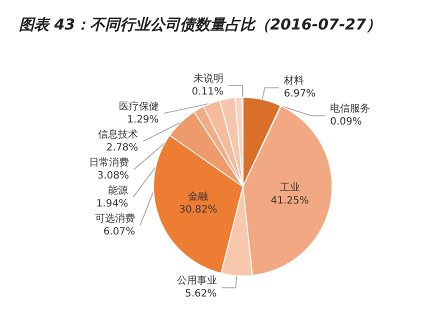 The image size is (428, 335). What do you see at coordinates (200, 25) in the screenshot?
I see `chart-title: 图表 43：不同行业公司债数量占比（2016-07-27）` at bounding box center [200, 25].